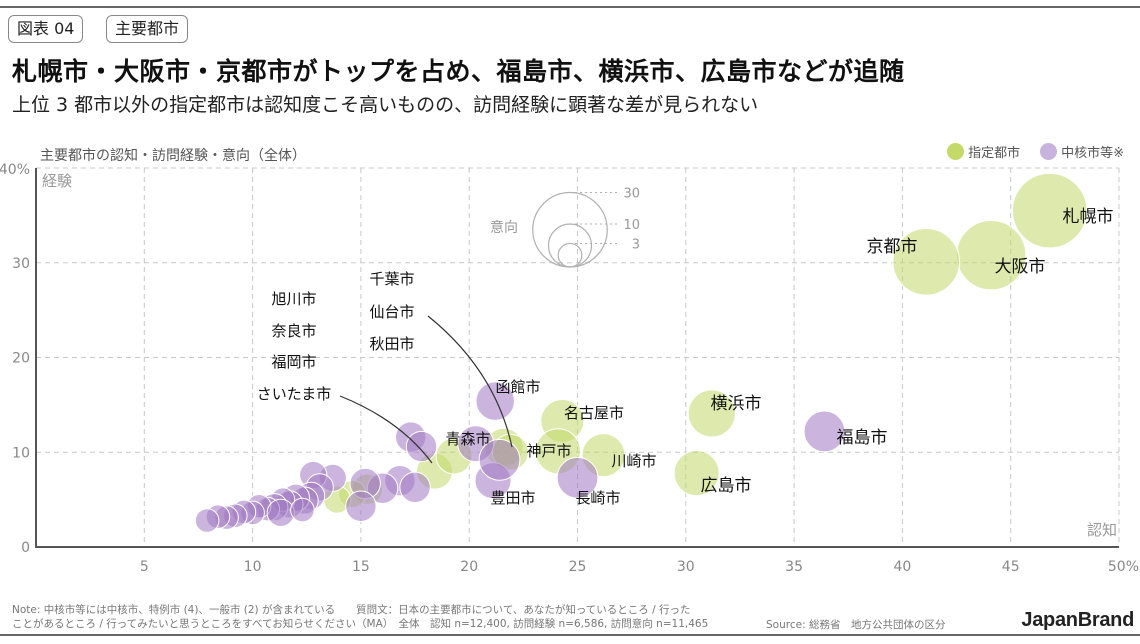 This screenshot has width=1140, height=644. I want to click on y-tick-label: 40%, so click(15, 170).